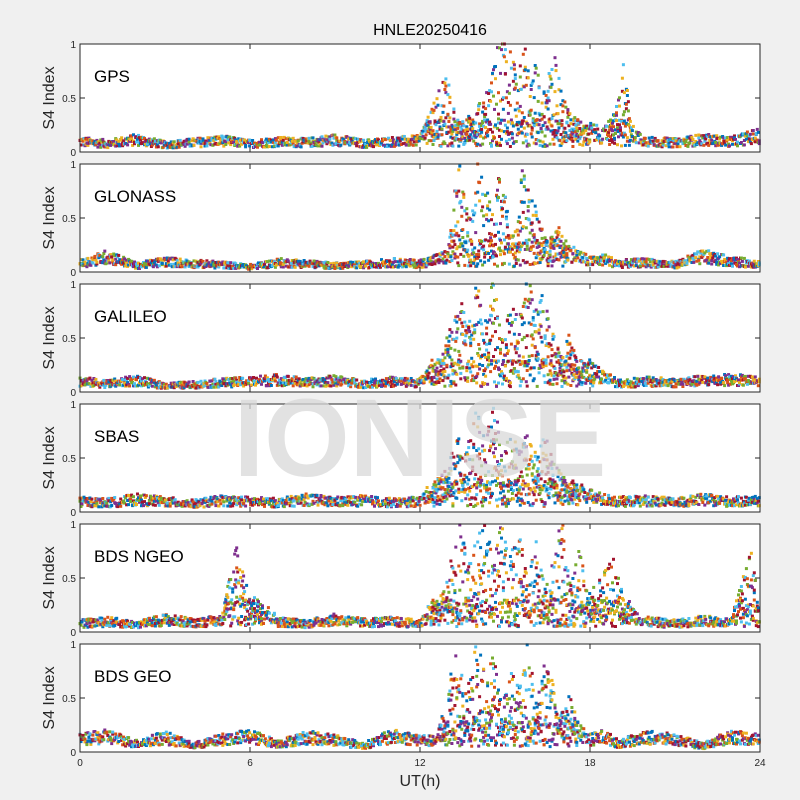  What do you see at coordinates (419, 96) in the screenshot?
I see `scatter-points` at bounding box center [419, 96].